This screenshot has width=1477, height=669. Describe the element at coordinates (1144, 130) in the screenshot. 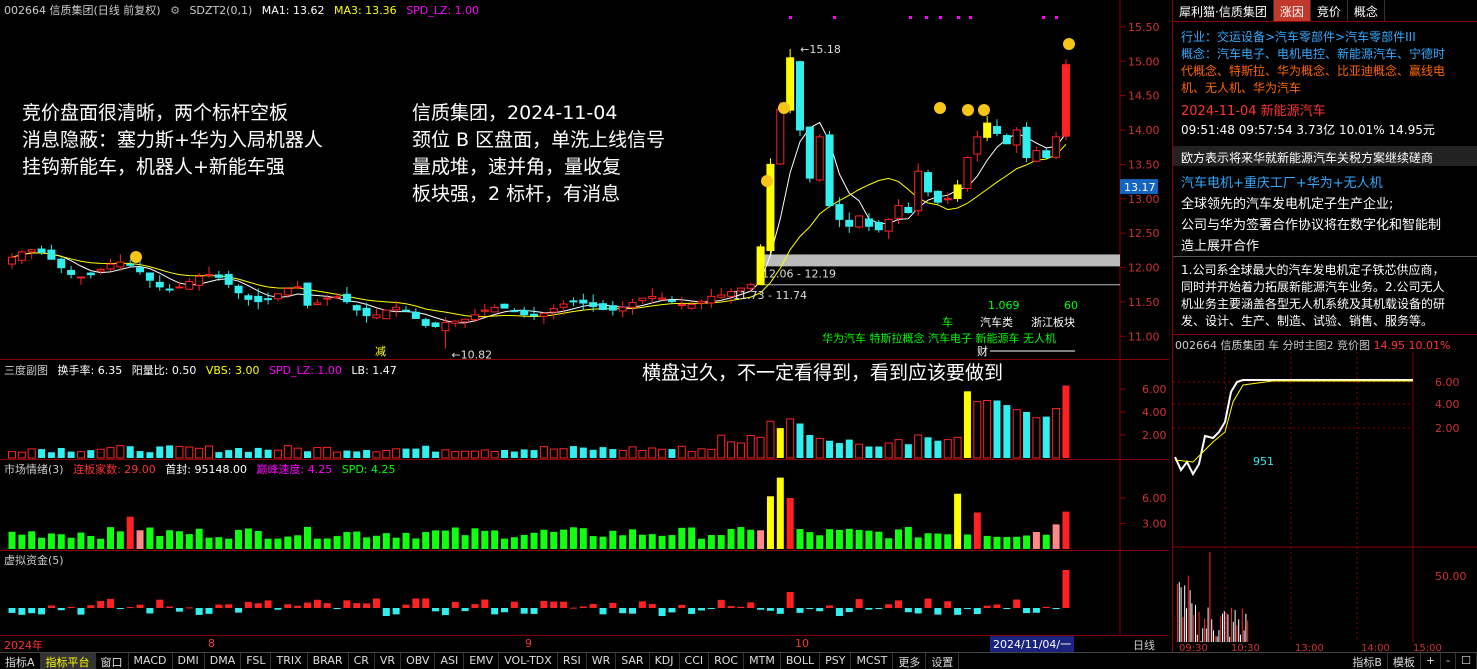

I see `price-tick-label: 14.00` at that location.